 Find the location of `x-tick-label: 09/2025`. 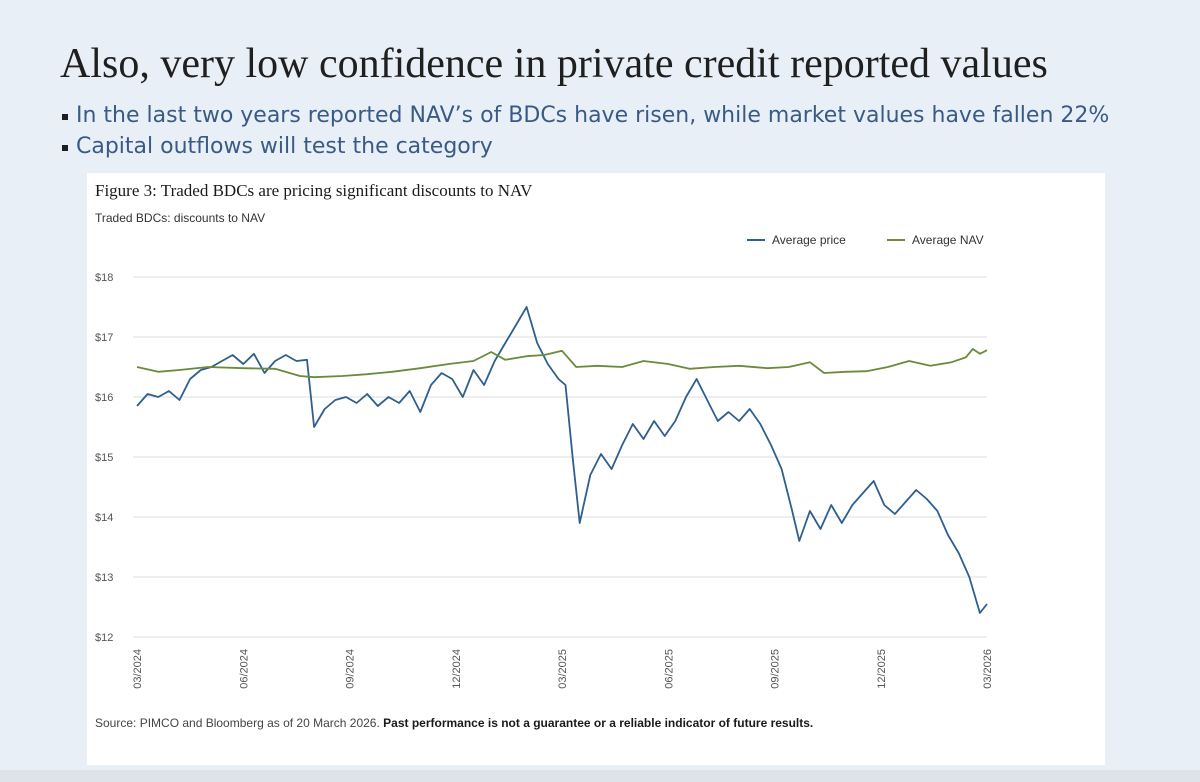

x-tick-label: 09/2025 is located at coordinates (776, 669).